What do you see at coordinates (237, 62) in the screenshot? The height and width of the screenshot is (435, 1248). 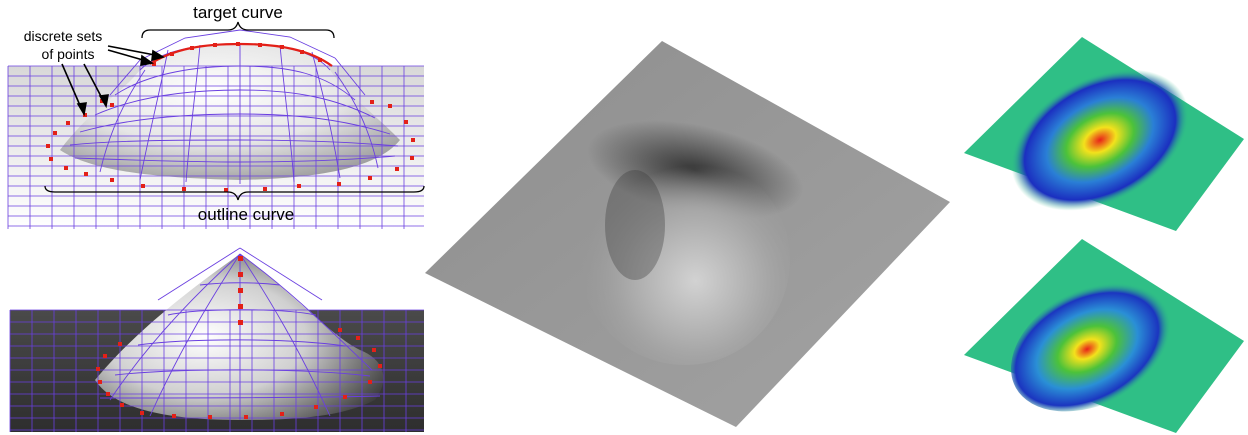 I see `target-curve-envelope` at bounding box center [237, 62].